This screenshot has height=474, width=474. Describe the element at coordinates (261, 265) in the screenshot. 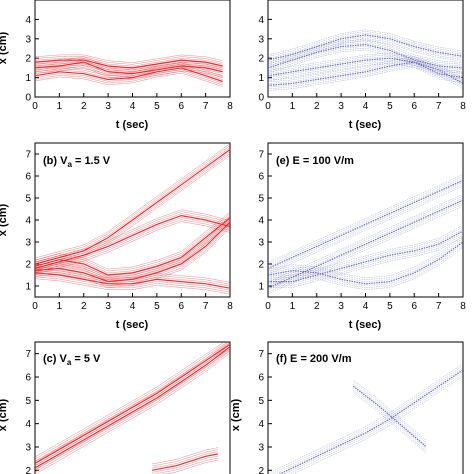

I see `panel-e-ytick-label: 2` at that location.